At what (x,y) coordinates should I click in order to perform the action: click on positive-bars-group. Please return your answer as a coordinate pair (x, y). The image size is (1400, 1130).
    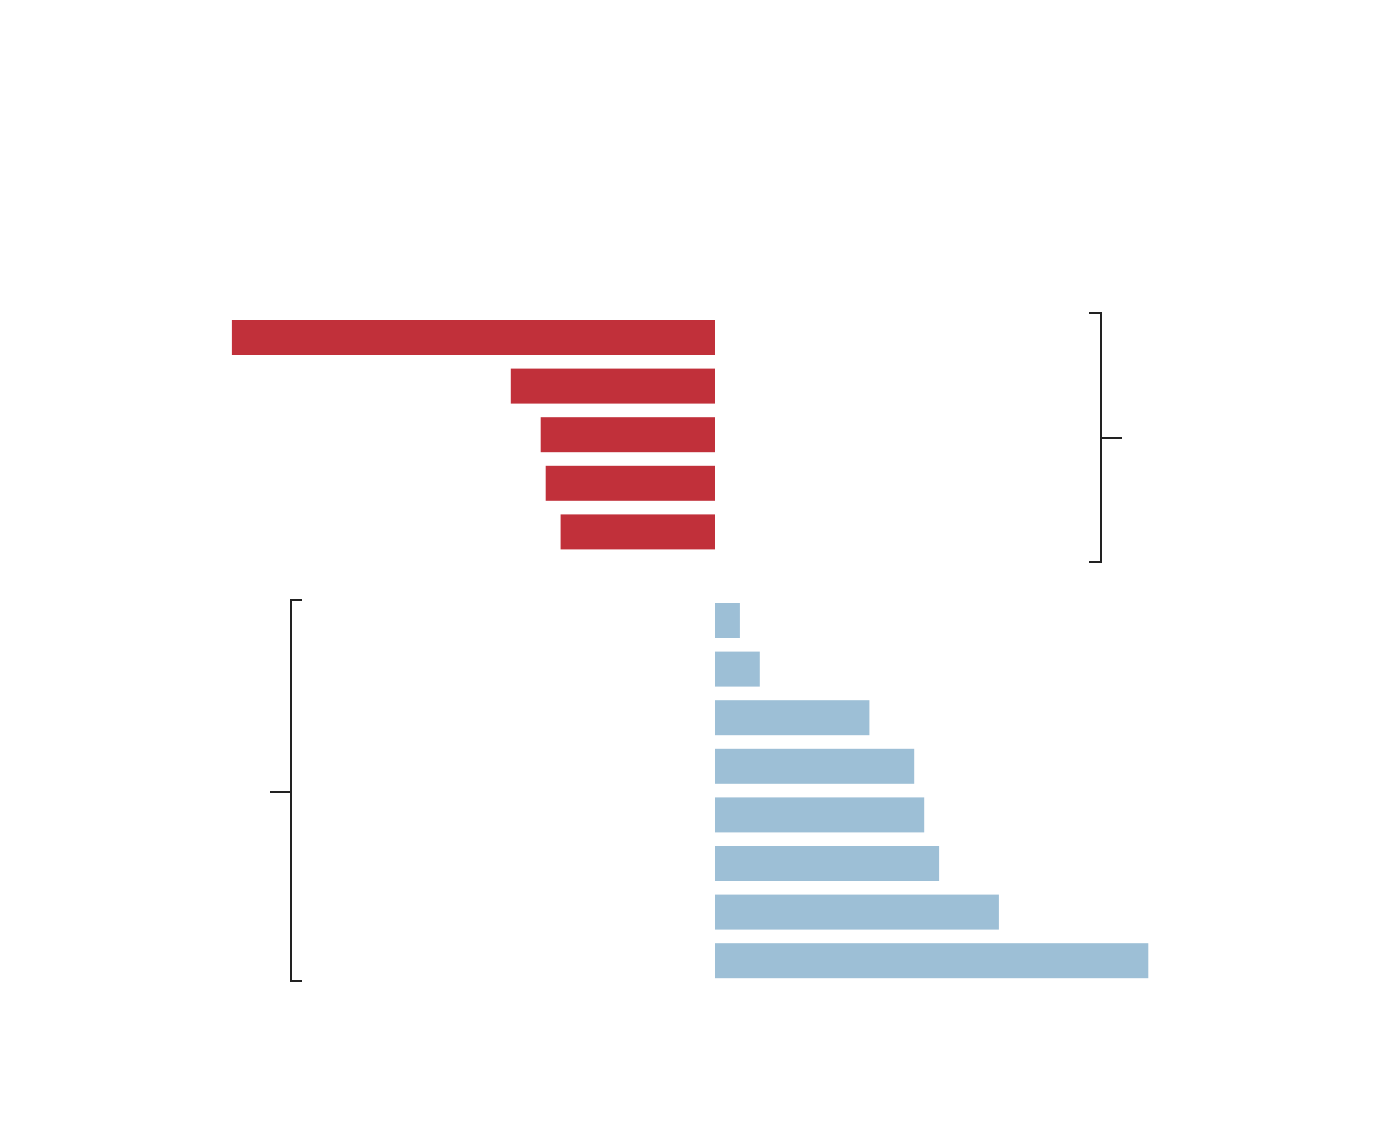
    Looking at the image, I should click on (932, 791).